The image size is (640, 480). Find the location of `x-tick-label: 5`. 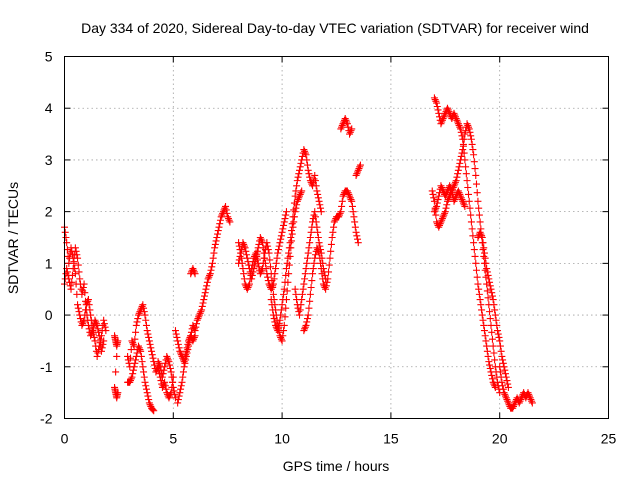

x-tick-label: 5 is located at coordinates (173, 439).